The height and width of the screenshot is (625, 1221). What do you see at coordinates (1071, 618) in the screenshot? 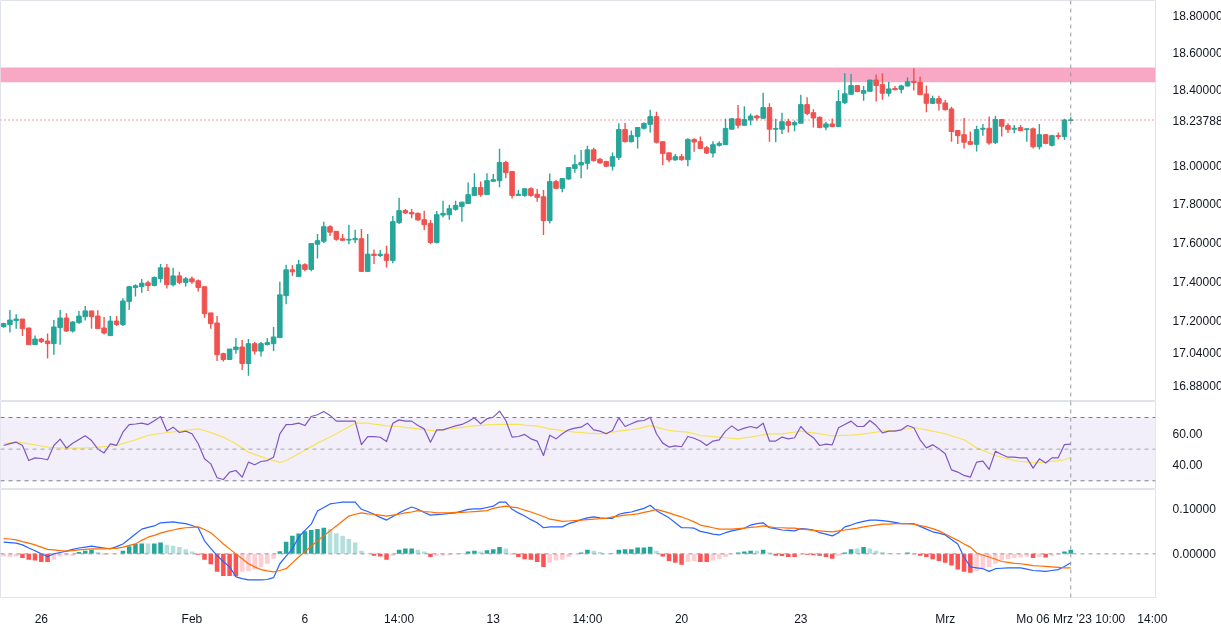
I see `x-tick-label: Mo 06 Mrz '23 10:00` at bounding box center [1071, 618].